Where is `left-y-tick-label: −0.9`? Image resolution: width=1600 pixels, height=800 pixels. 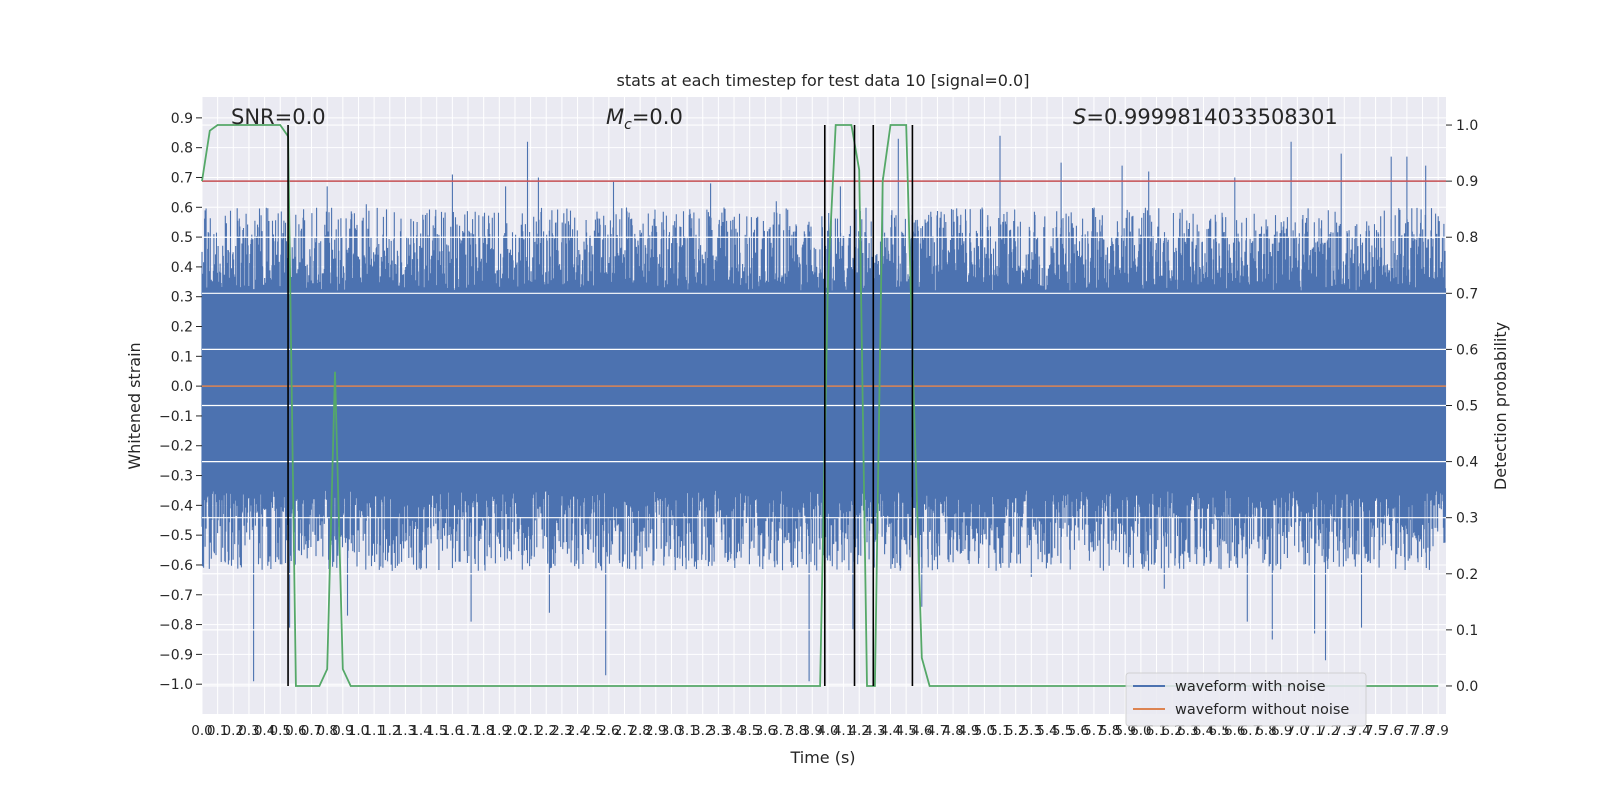 left-y-tick-label: −0.9 is located at coordinates (176, 655).